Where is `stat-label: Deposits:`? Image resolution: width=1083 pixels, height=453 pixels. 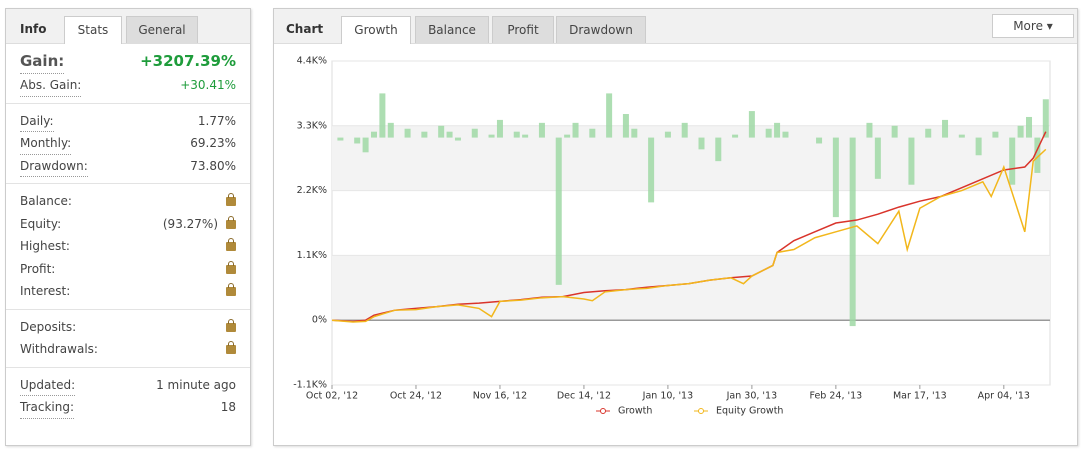 stat-label: Deposits: is located at coordinates (48, 326).